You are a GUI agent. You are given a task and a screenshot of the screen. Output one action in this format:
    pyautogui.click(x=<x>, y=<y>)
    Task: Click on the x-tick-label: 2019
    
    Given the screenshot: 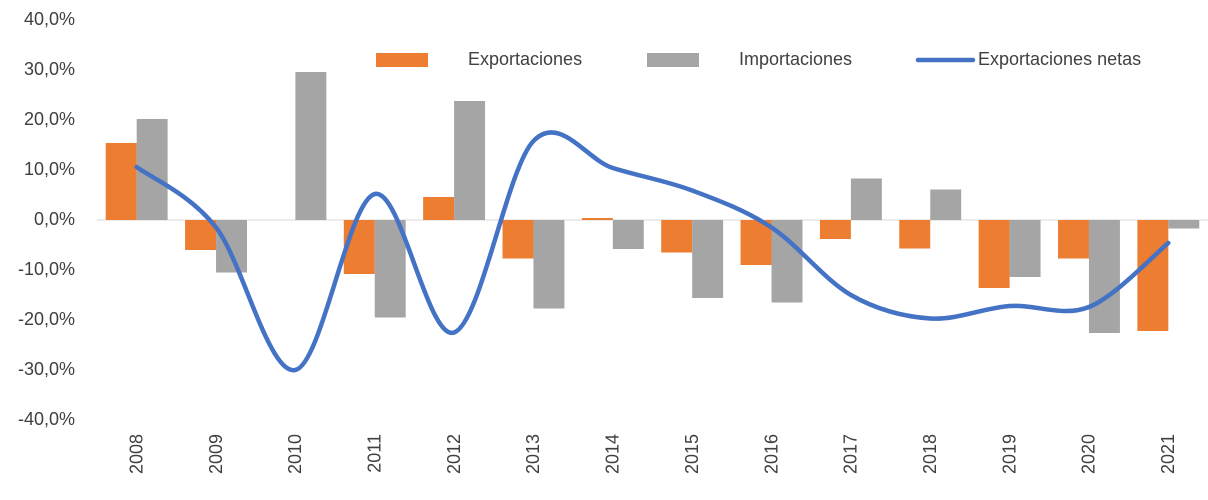 What is the action you would take?
    pyautogui.click(x=1009, y=454)
    